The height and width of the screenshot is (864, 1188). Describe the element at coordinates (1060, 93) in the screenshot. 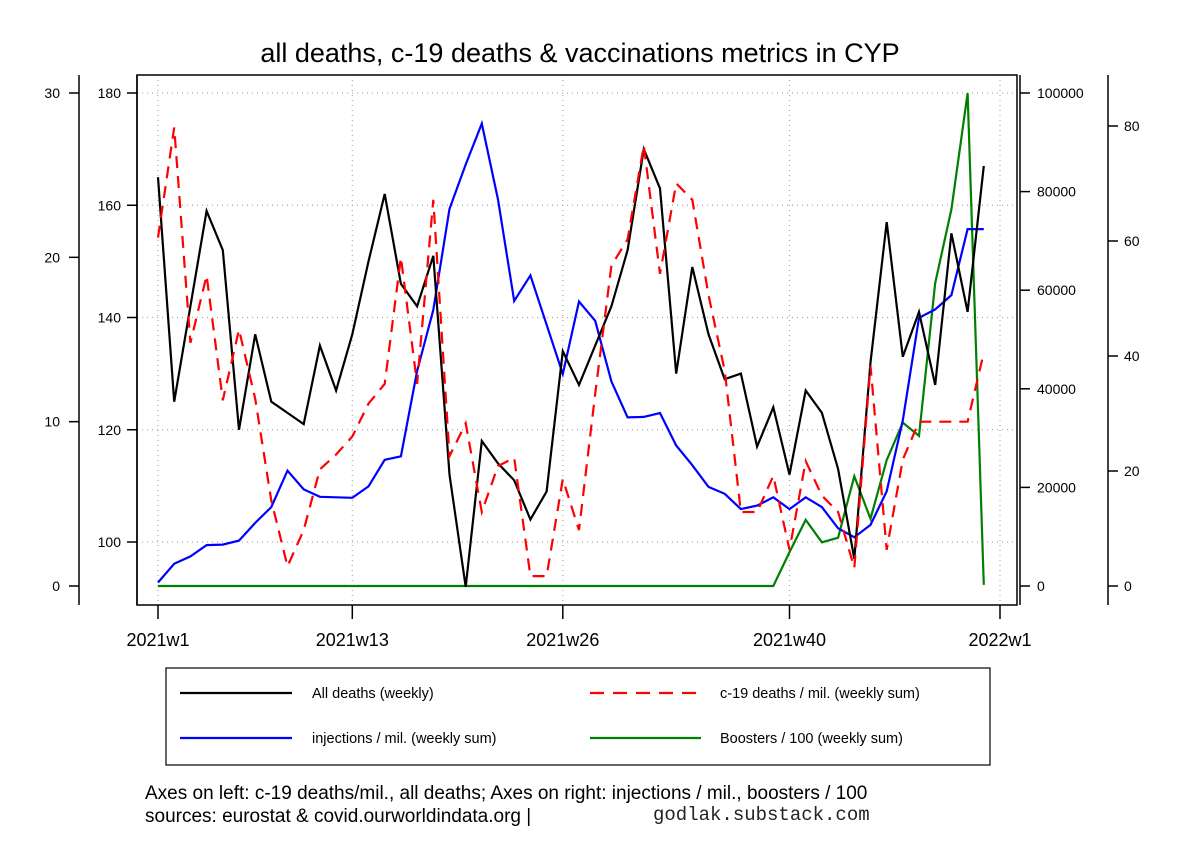

I see `axis-injections-tick-label: 100000` at that location.